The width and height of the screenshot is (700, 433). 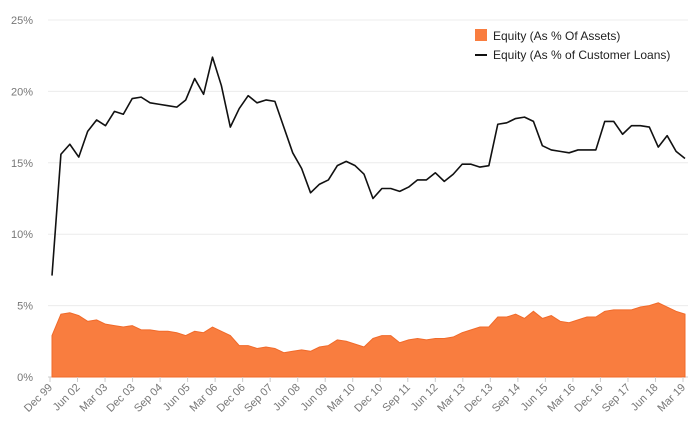 I want to click on y-tick-label: 15%, so click(x=22, y=164).